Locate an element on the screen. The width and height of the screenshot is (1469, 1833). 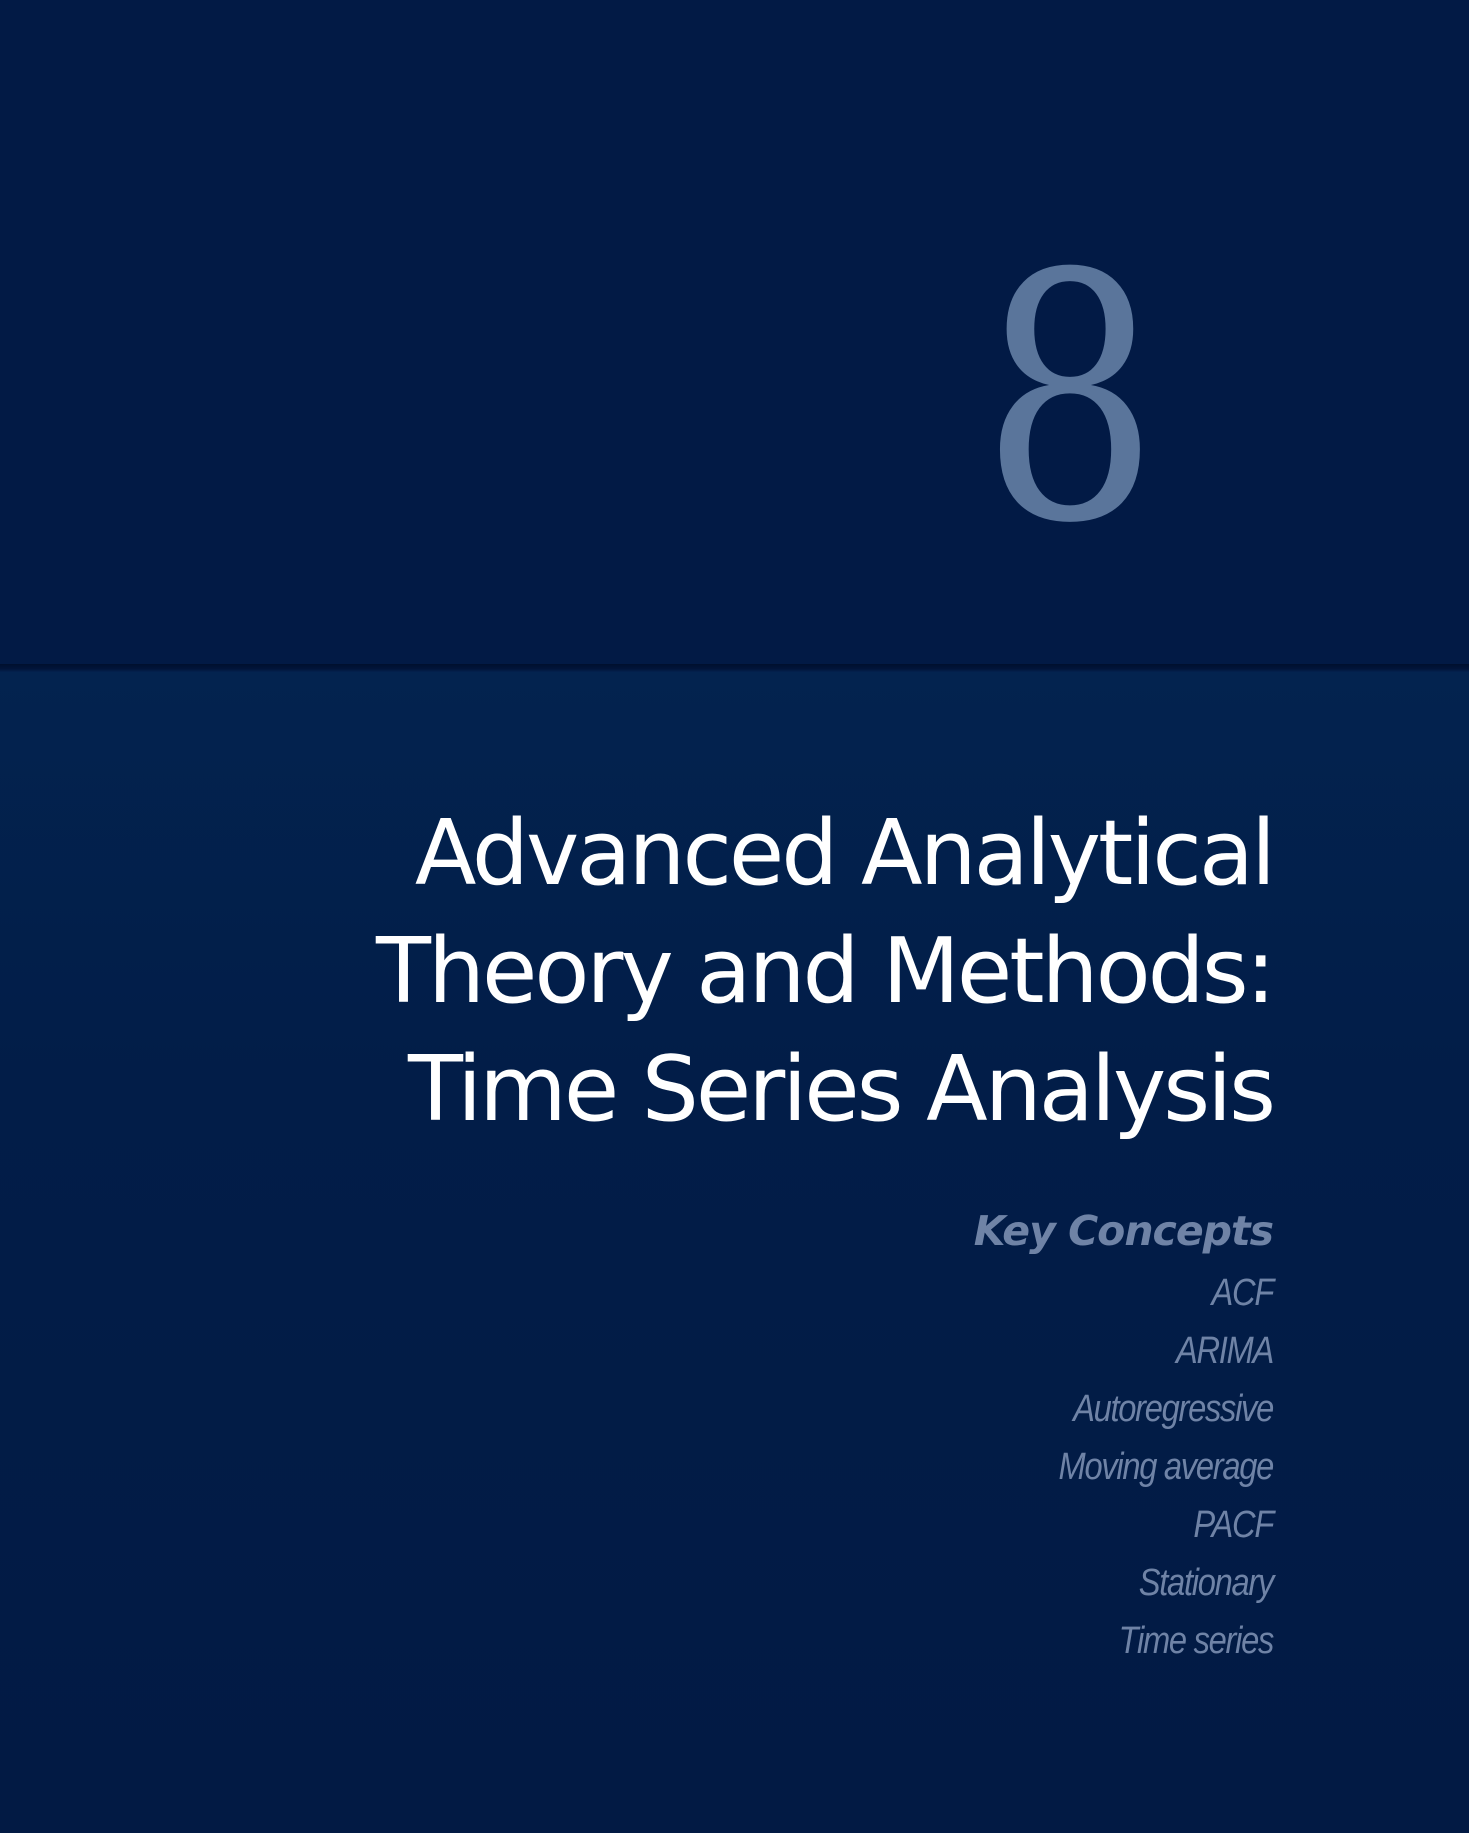
chapter-number: 8 is located at coordinates (1070, 400).